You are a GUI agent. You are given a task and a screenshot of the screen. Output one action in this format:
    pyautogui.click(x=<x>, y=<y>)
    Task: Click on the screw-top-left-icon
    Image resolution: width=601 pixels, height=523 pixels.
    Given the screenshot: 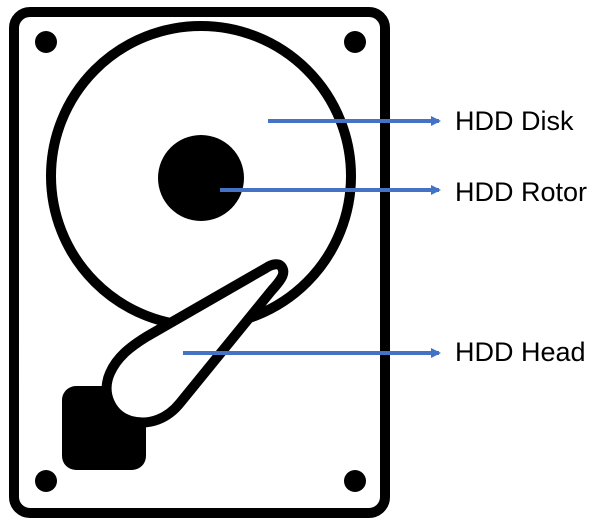 What is the action you would take?
    pyautogui.click(x=46, y=42)
    